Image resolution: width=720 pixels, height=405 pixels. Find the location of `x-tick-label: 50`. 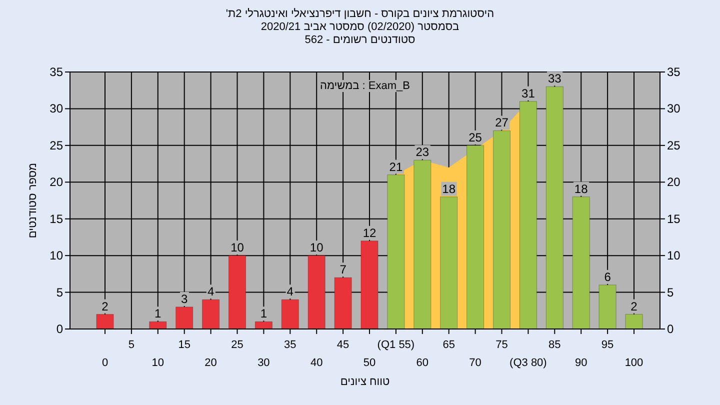

x-tick-label: 50 is located at coordinates (369, 363).